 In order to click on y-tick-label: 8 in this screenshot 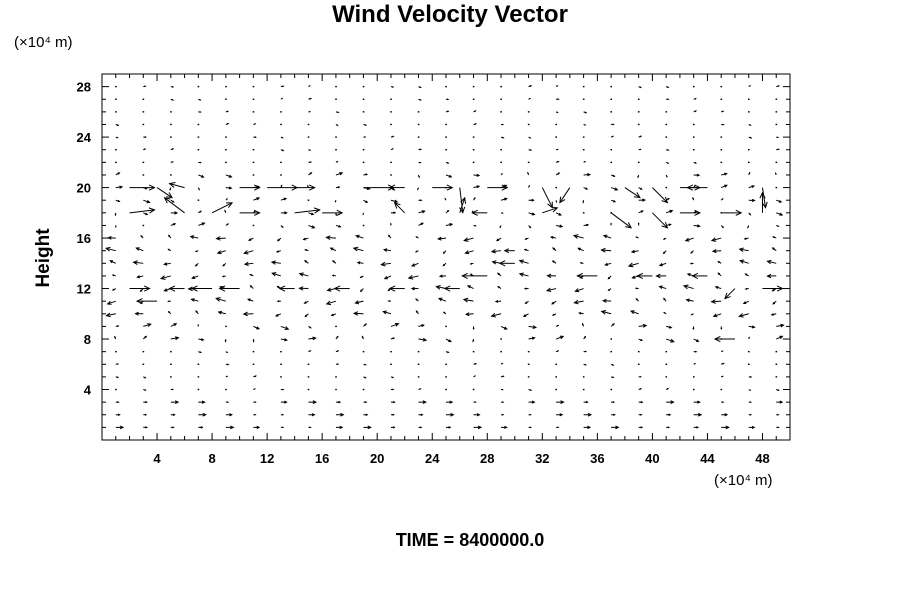, I will do `click(87, 339)`.